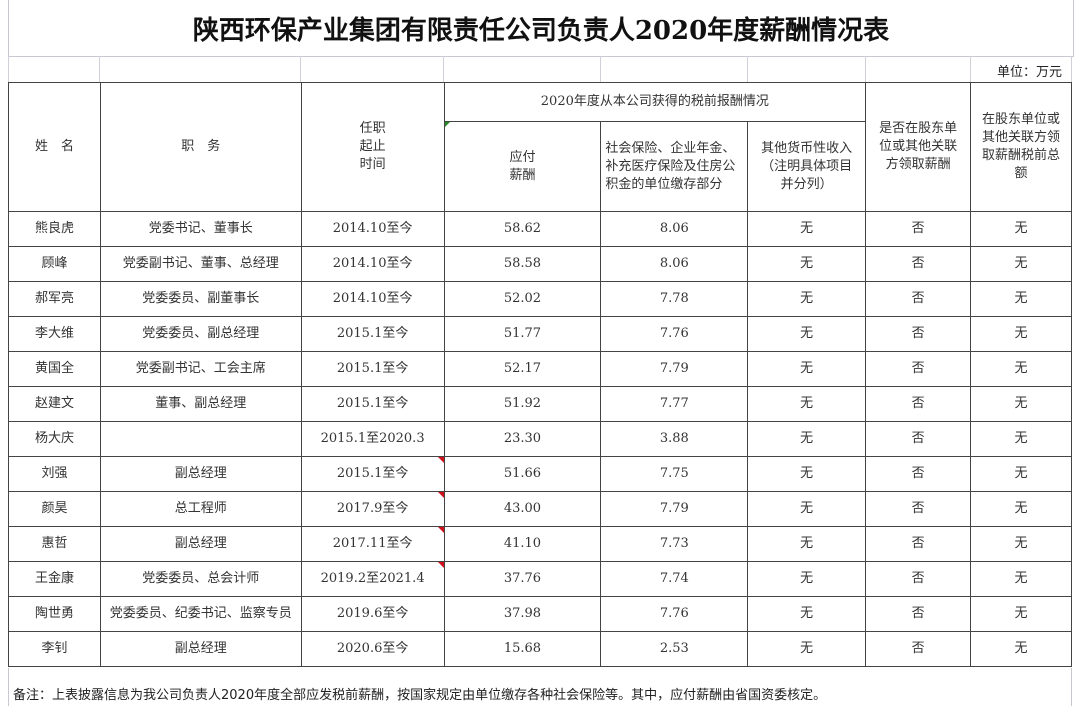  What do you see at coordinates (372, 614) in the screenshot?
I see `cell-tenure: 2019.6至今` at bounding box center [372, 614].